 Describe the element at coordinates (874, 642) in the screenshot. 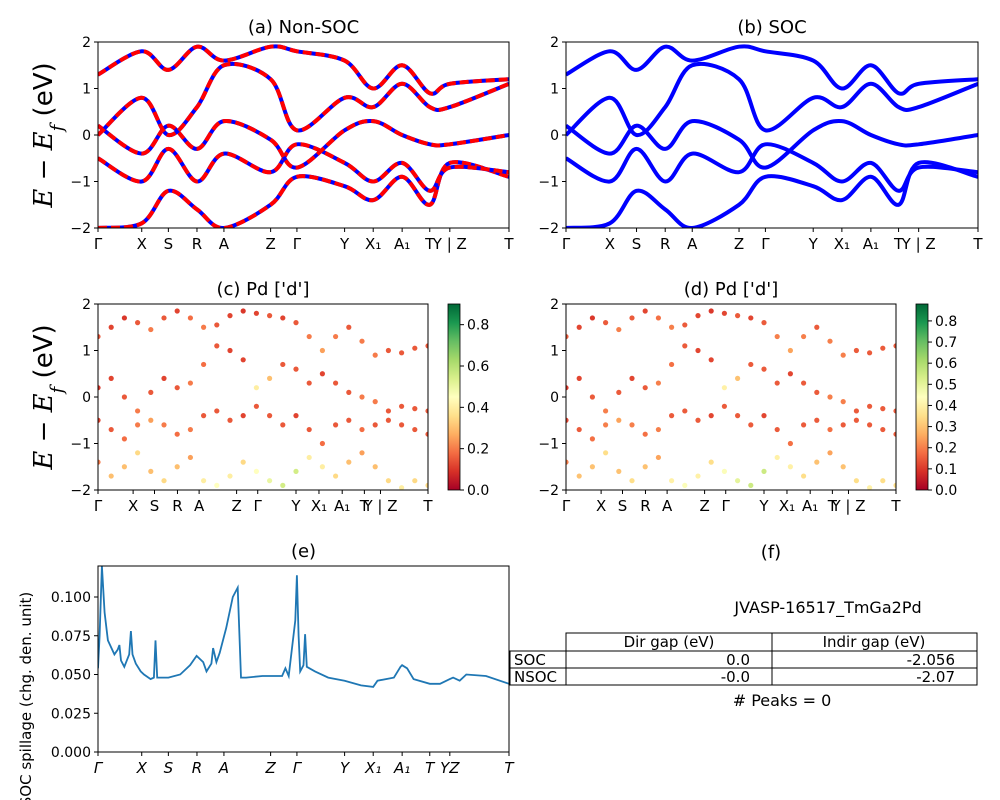

I see `table-header-indir-gap: Indir gap (eV)` at that location.